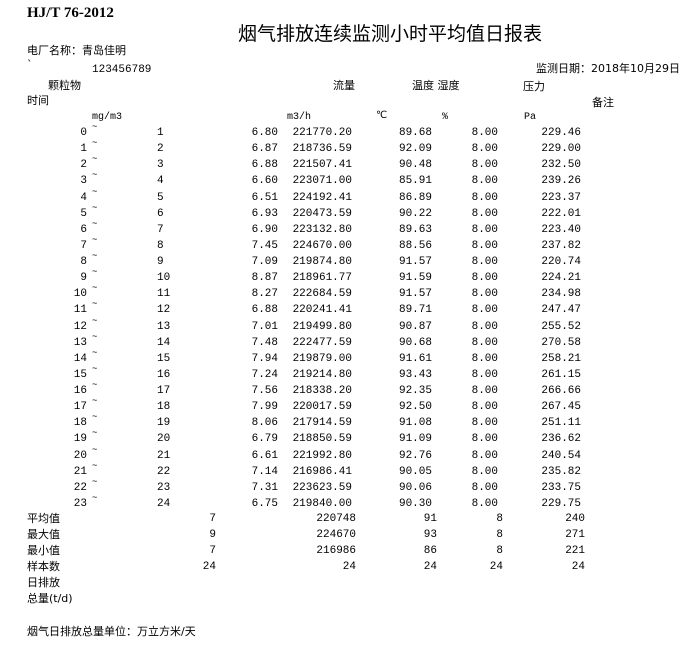 The image size is (687, 646). I want to click on hour-end: 2, so click(160, 149).